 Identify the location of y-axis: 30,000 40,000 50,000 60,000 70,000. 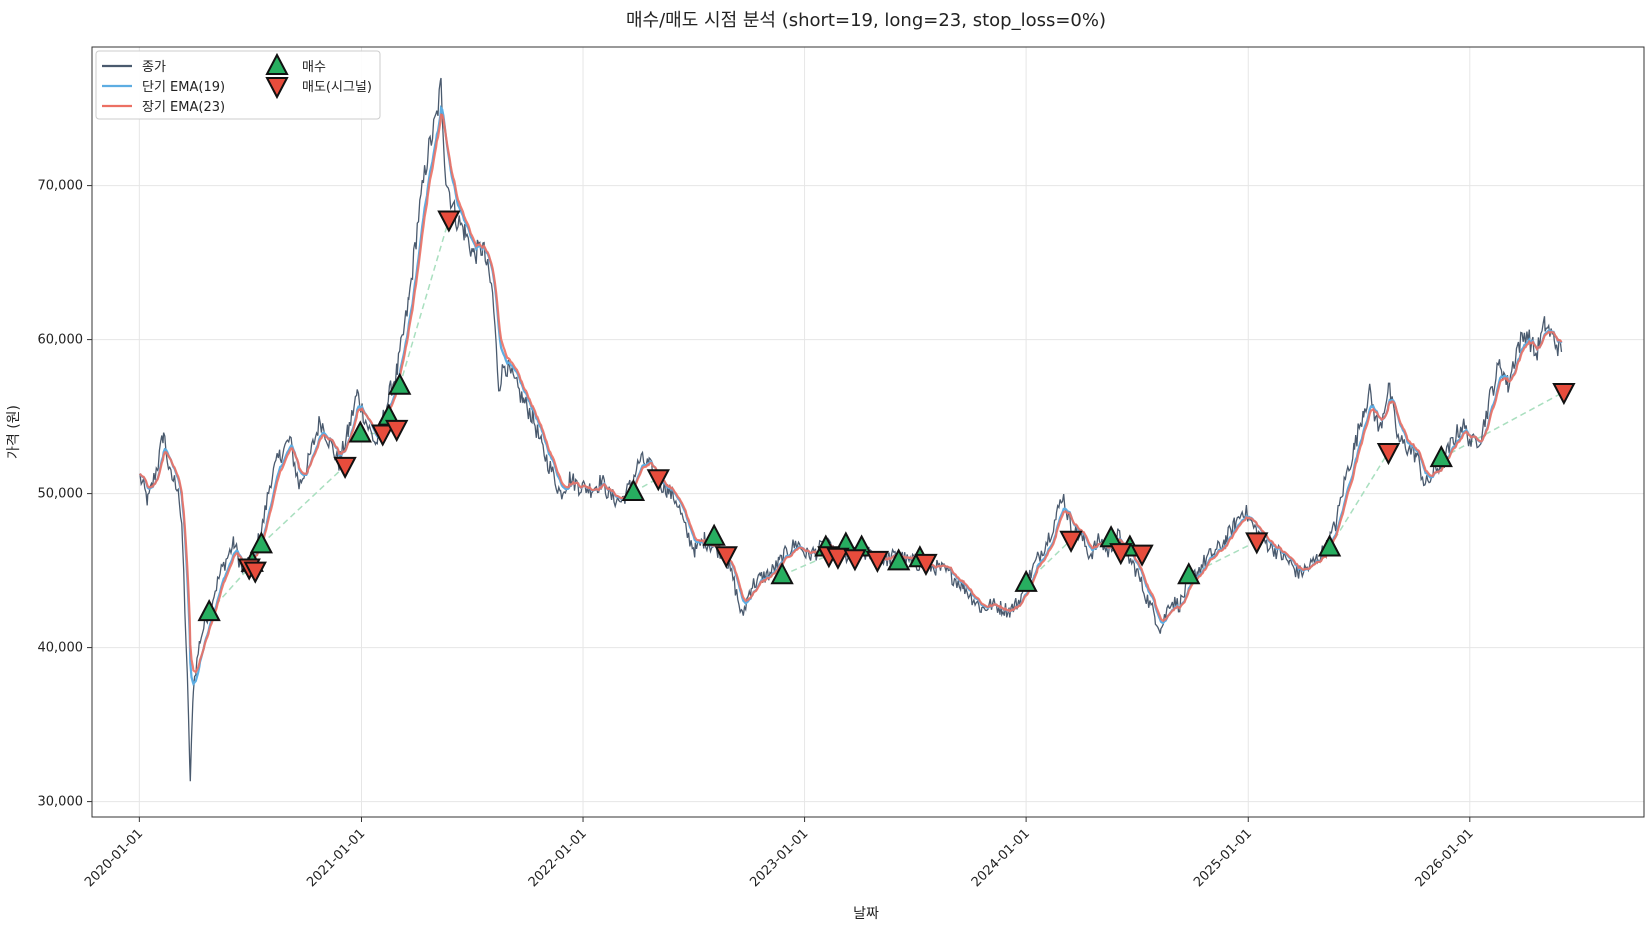
(65, 494).